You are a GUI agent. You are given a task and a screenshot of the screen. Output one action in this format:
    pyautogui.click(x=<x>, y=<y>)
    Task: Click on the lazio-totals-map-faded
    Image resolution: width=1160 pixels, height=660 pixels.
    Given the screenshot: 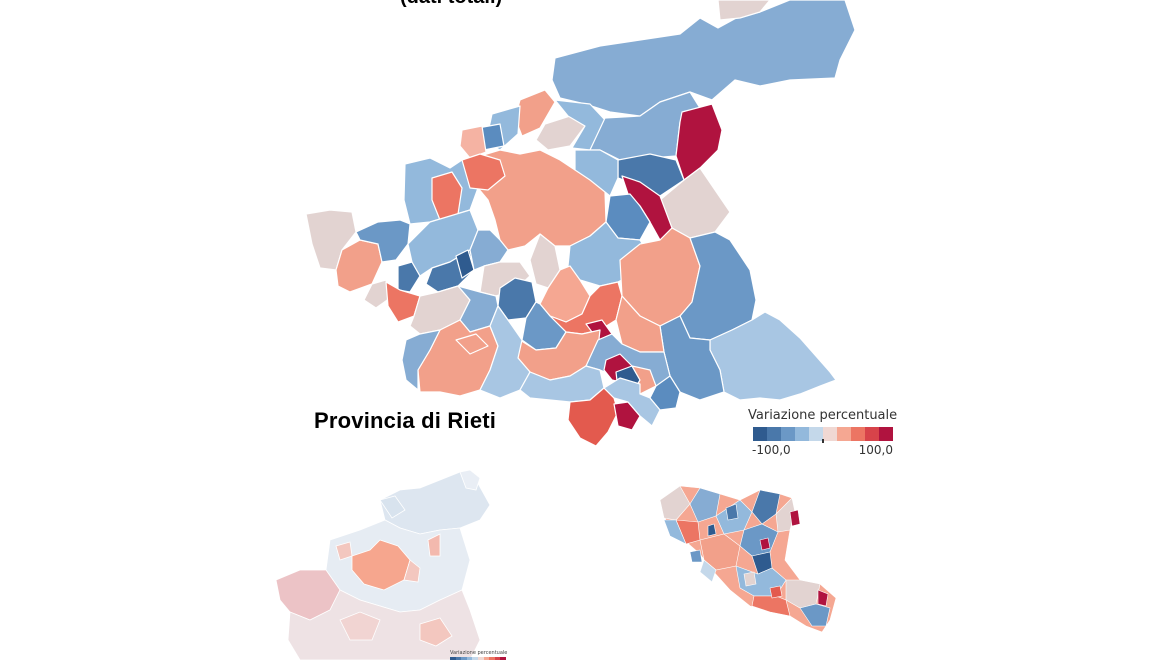 What is the action you would take?
    pyautogui.click(x=383, y=564)
    